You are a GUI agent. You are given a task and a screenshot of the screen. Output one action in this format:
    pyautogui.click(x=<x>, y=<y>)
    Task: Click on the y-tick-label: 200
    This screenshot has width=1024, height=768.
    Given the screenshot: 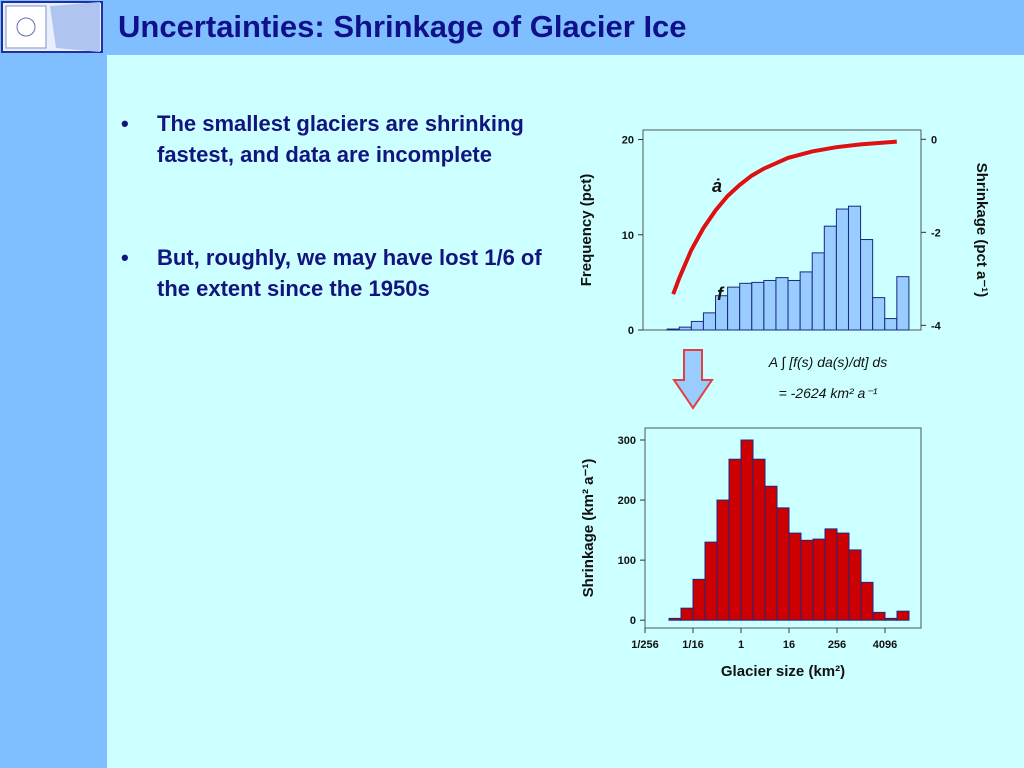 What is the action you would take?
    pyautogui.click(x=627, y=501)
    